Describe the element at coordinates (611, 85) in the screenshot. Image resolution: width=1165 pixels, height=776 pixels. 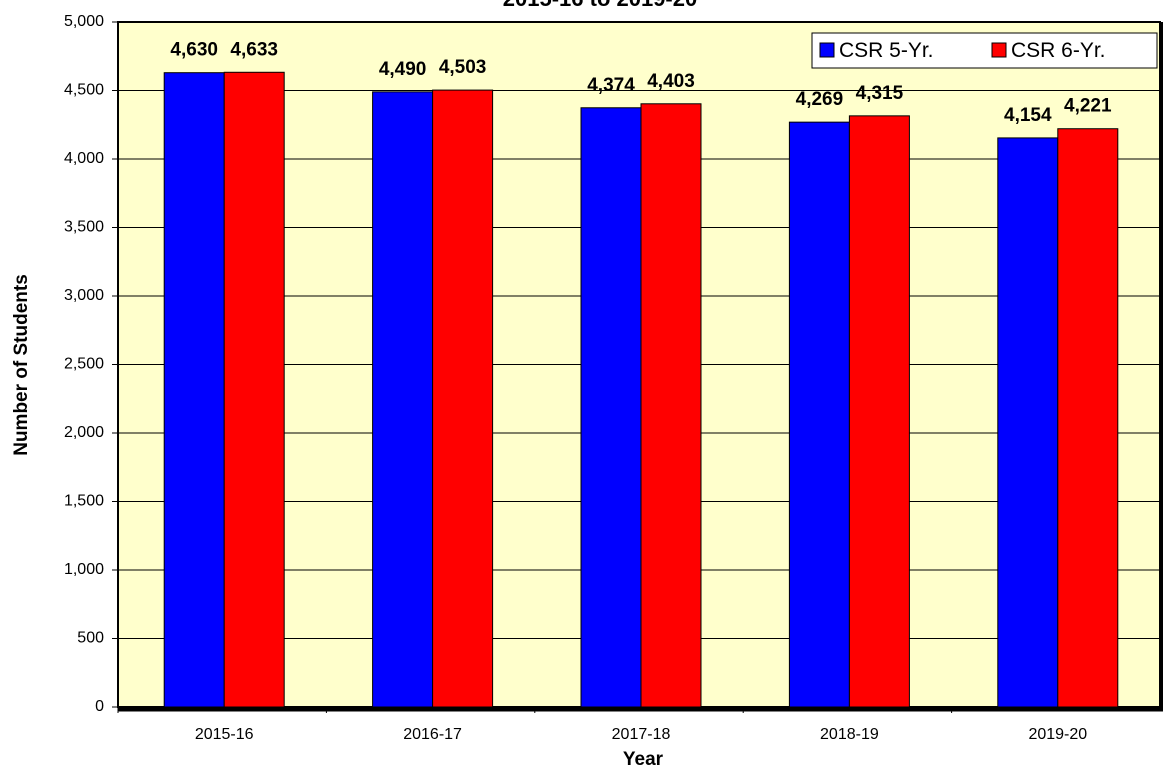
I see `value-label: 4,374` at that location.